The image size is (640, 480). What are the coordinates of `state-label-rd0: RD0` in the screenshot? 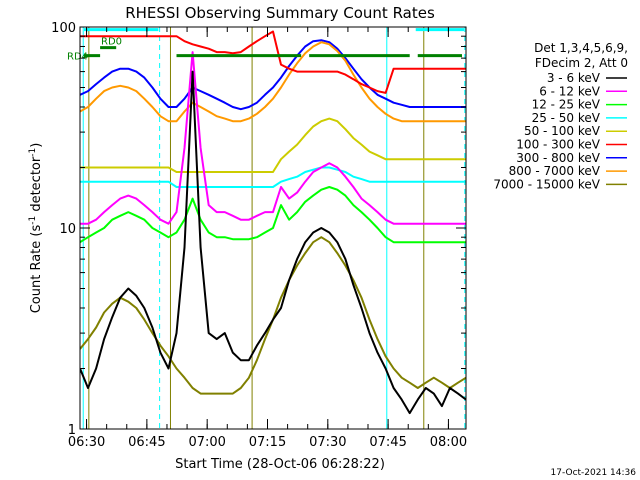 It's located at (111, 42).